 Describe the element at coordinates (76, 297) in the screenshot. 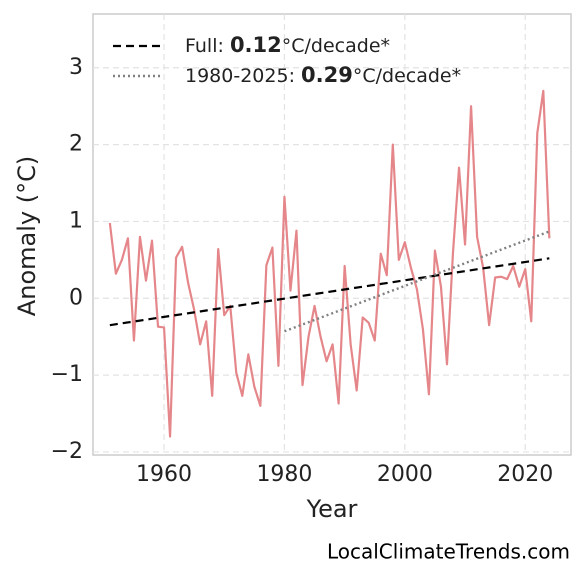

I see `y-tick-label: 0` at that location.